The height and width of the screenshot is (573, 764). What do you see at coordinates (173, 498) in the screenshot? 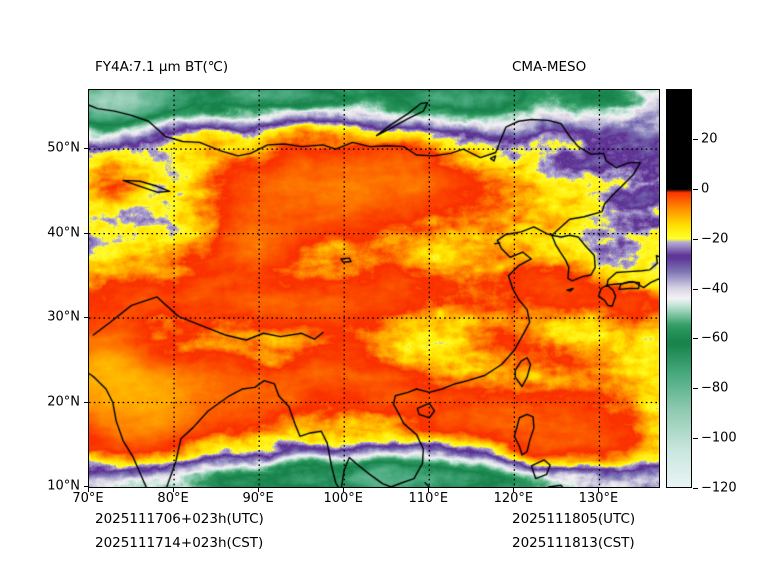
I see `x-tick-label-1: 80°E` at bounding box center [173, 498].